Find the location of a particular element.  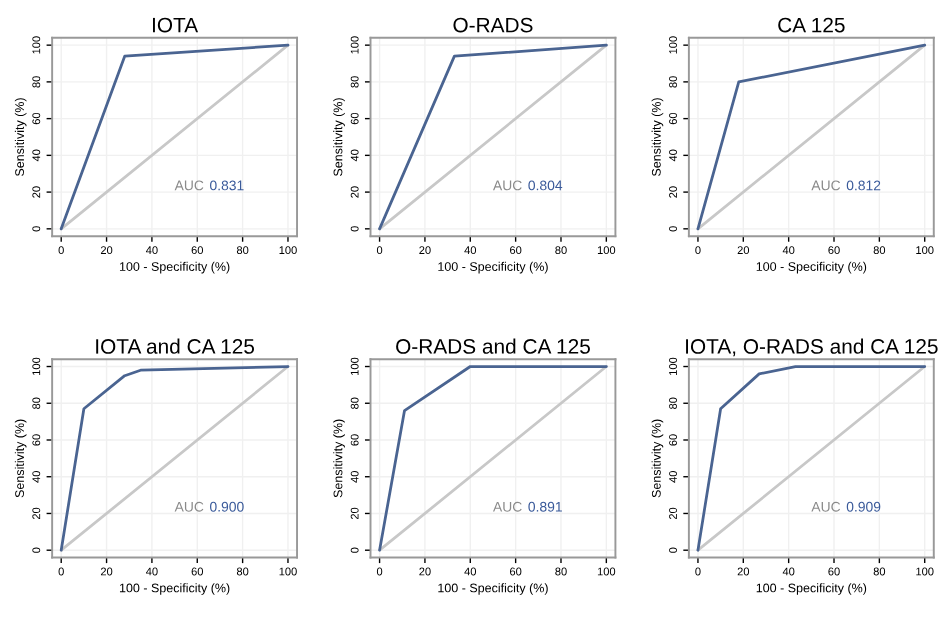

chart-title: O-RADS and CA 125 is located at coordinates (493, 346).